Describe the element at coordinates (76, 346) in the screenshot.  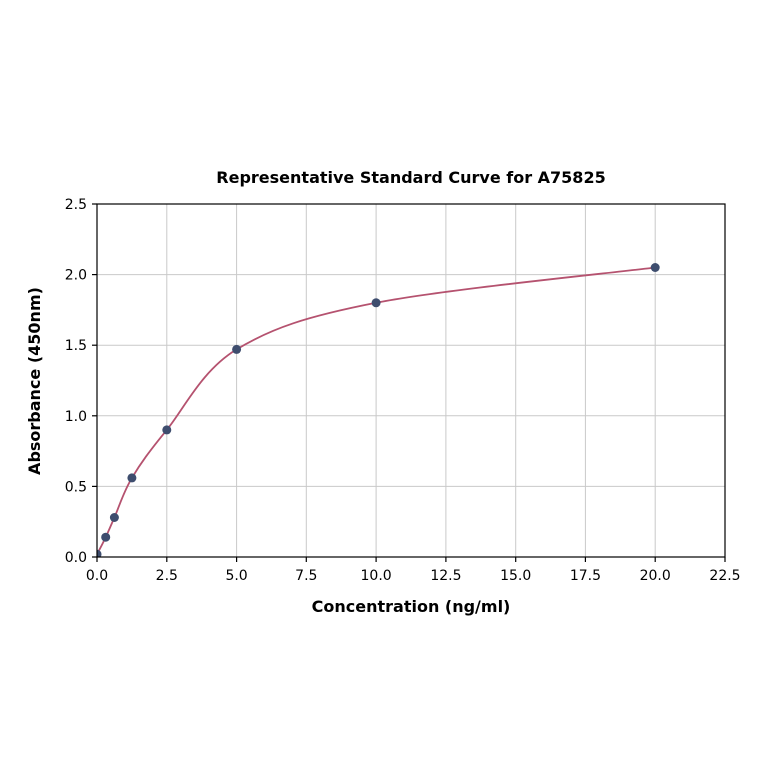
I see `y-tick-label: 1.5` at that location.